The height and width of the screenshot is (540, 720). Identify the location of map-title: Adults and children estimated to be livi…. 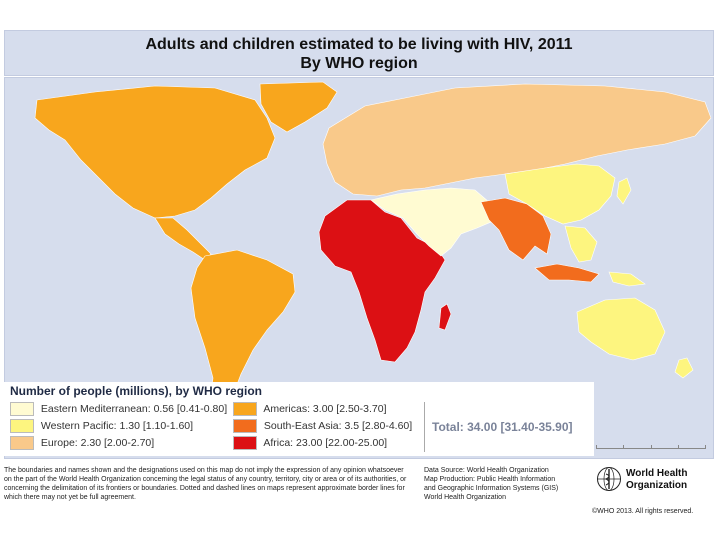
(359, 44).